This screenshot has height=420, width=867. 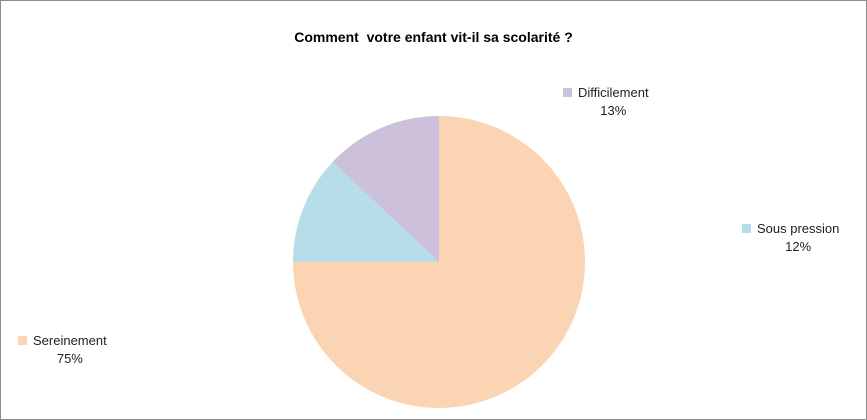 I want to click on slice-label-percent: 75%, so click(x=70, y=358).